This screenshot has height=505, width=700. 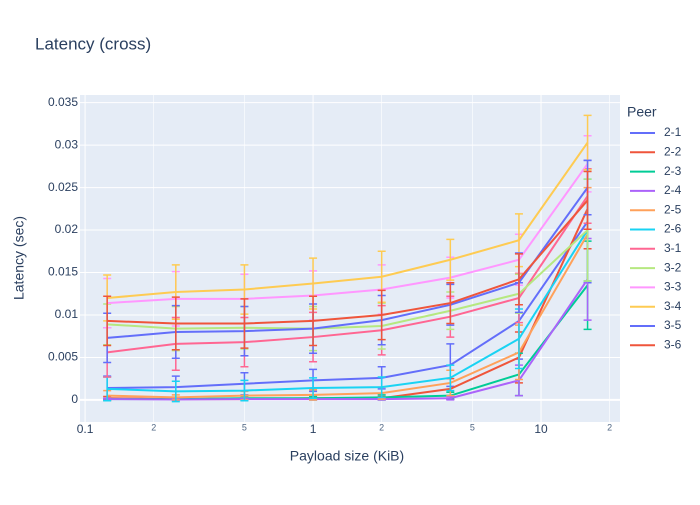 What do you see at coordinates (348, 279) in the screenshot?
I see `series-line` at bounding box center [348, 279].